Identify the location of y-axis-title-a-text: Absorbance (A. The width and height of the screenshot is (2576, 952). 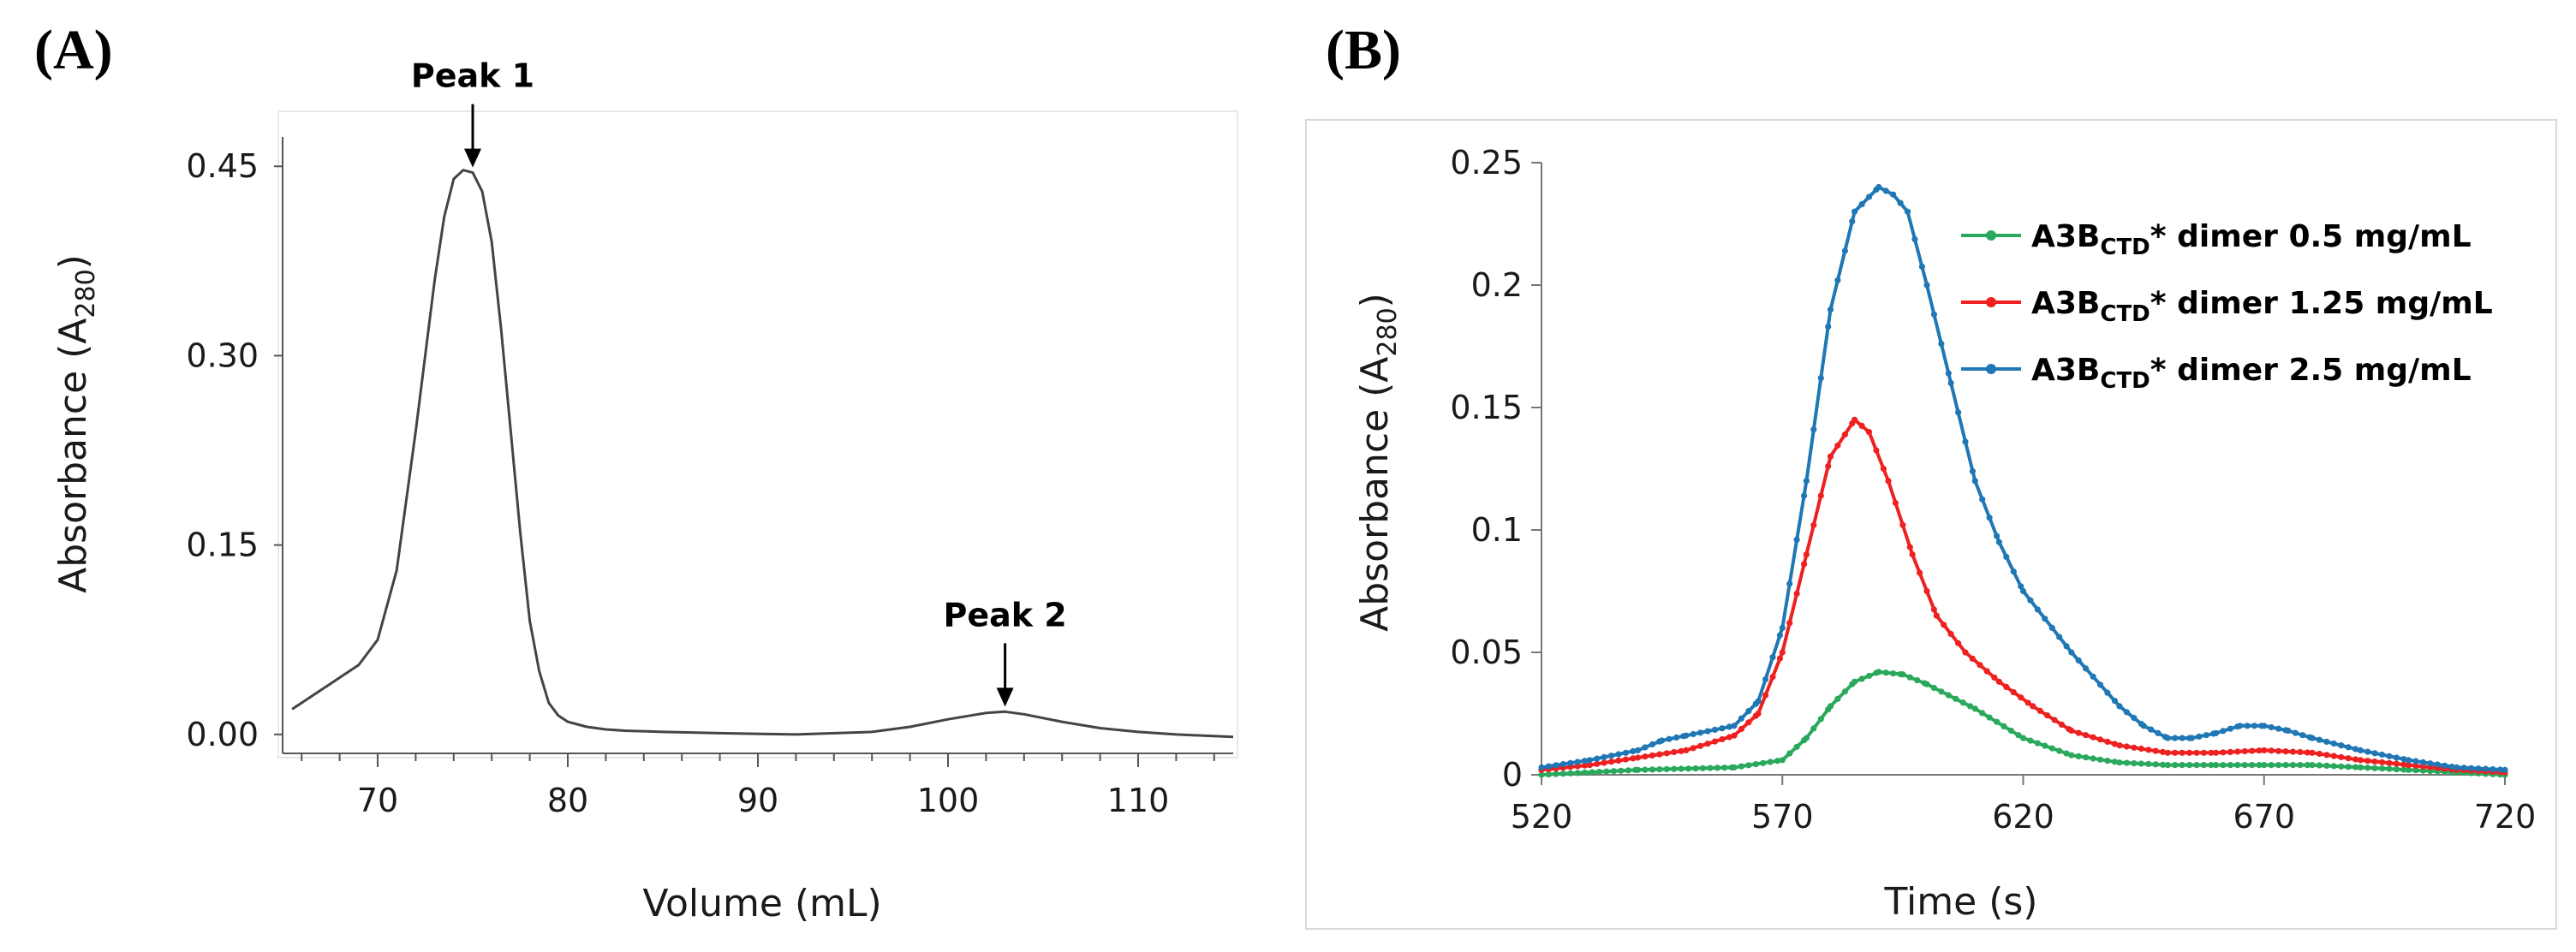
(73, 456).